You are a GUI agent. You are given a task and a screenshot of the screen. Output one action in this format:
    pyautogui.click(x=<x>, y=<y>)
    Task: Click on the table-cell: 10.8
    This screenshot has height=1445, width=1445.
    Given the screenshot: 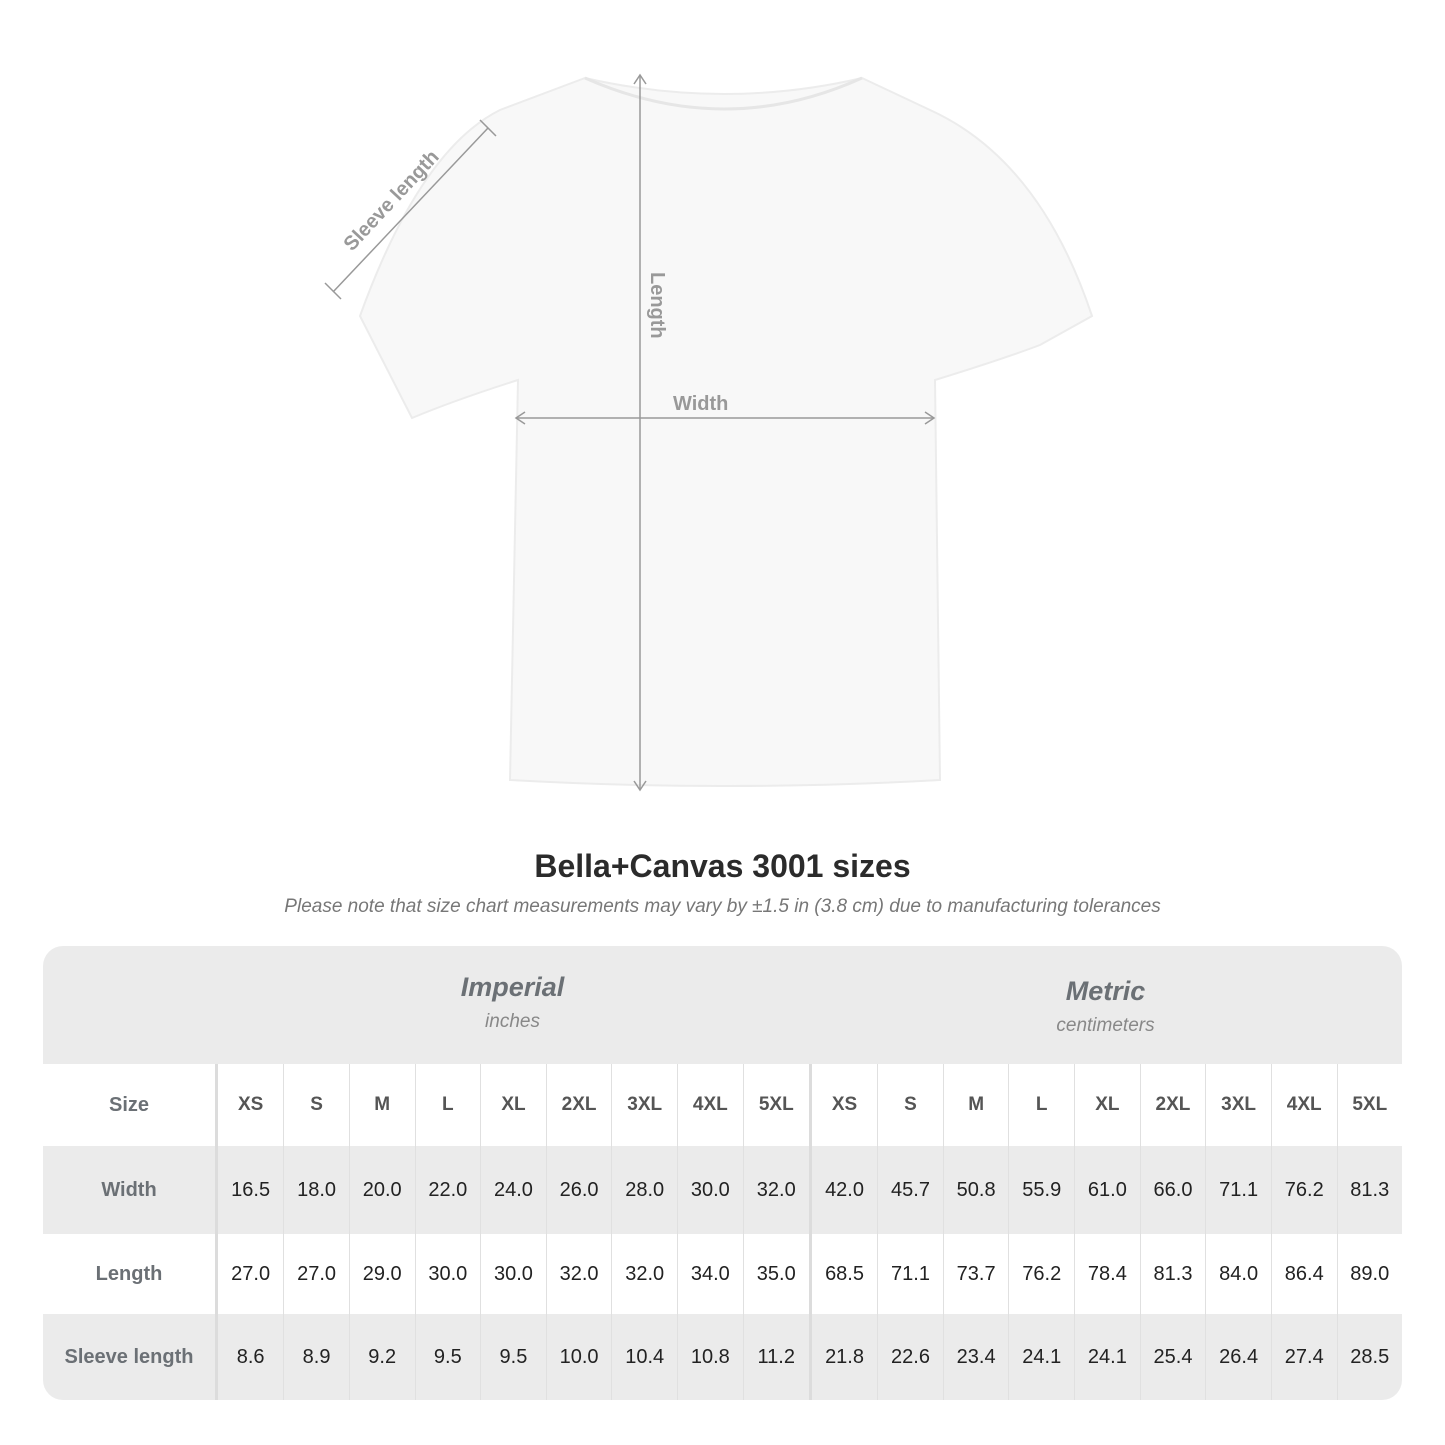 What is the action you would take?
    pyautogui.click(x=710, y=1357)
    